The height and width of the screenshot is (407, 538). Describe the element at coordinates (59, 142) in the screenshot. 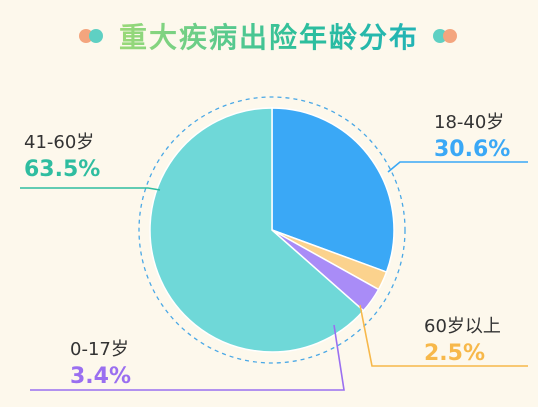

I see `slice-label-4: 41-60岁` at that location.